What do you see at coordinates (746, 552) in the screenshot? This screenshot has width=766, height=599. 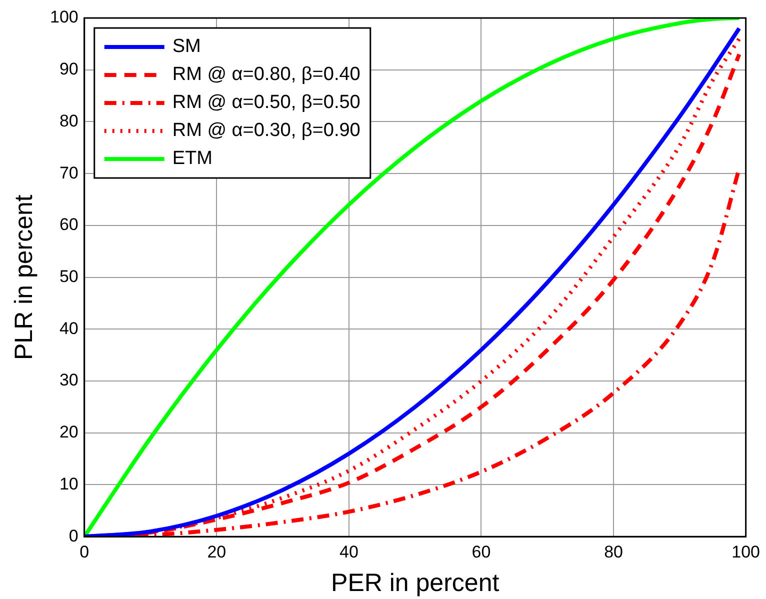 I see `x-tick-label: 100` at bounding box center [746, 552].